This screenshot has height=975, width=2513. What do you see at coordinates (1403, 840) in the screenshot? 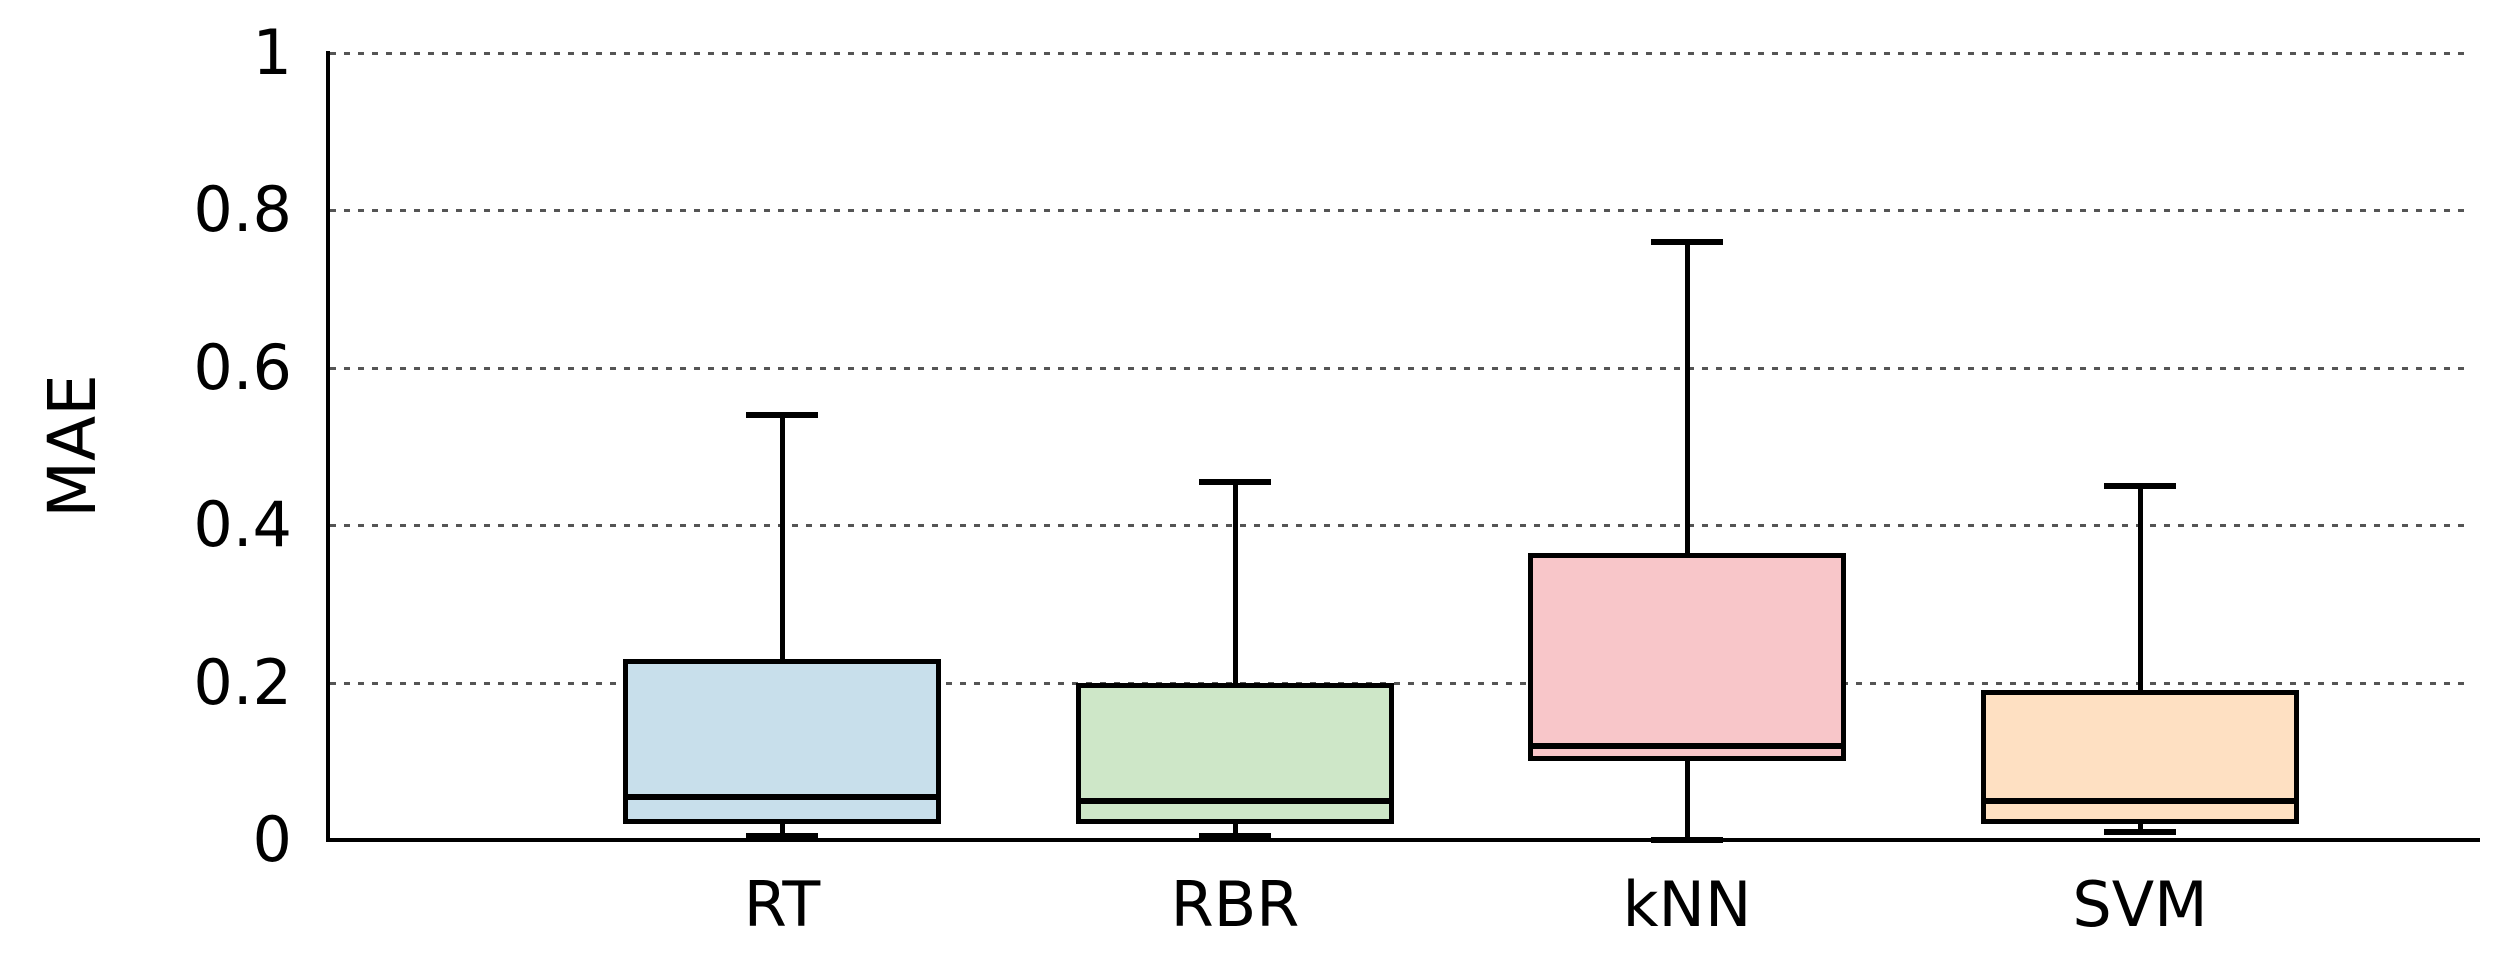
I see `x-axis-line` at bounding box center [1403, 840].